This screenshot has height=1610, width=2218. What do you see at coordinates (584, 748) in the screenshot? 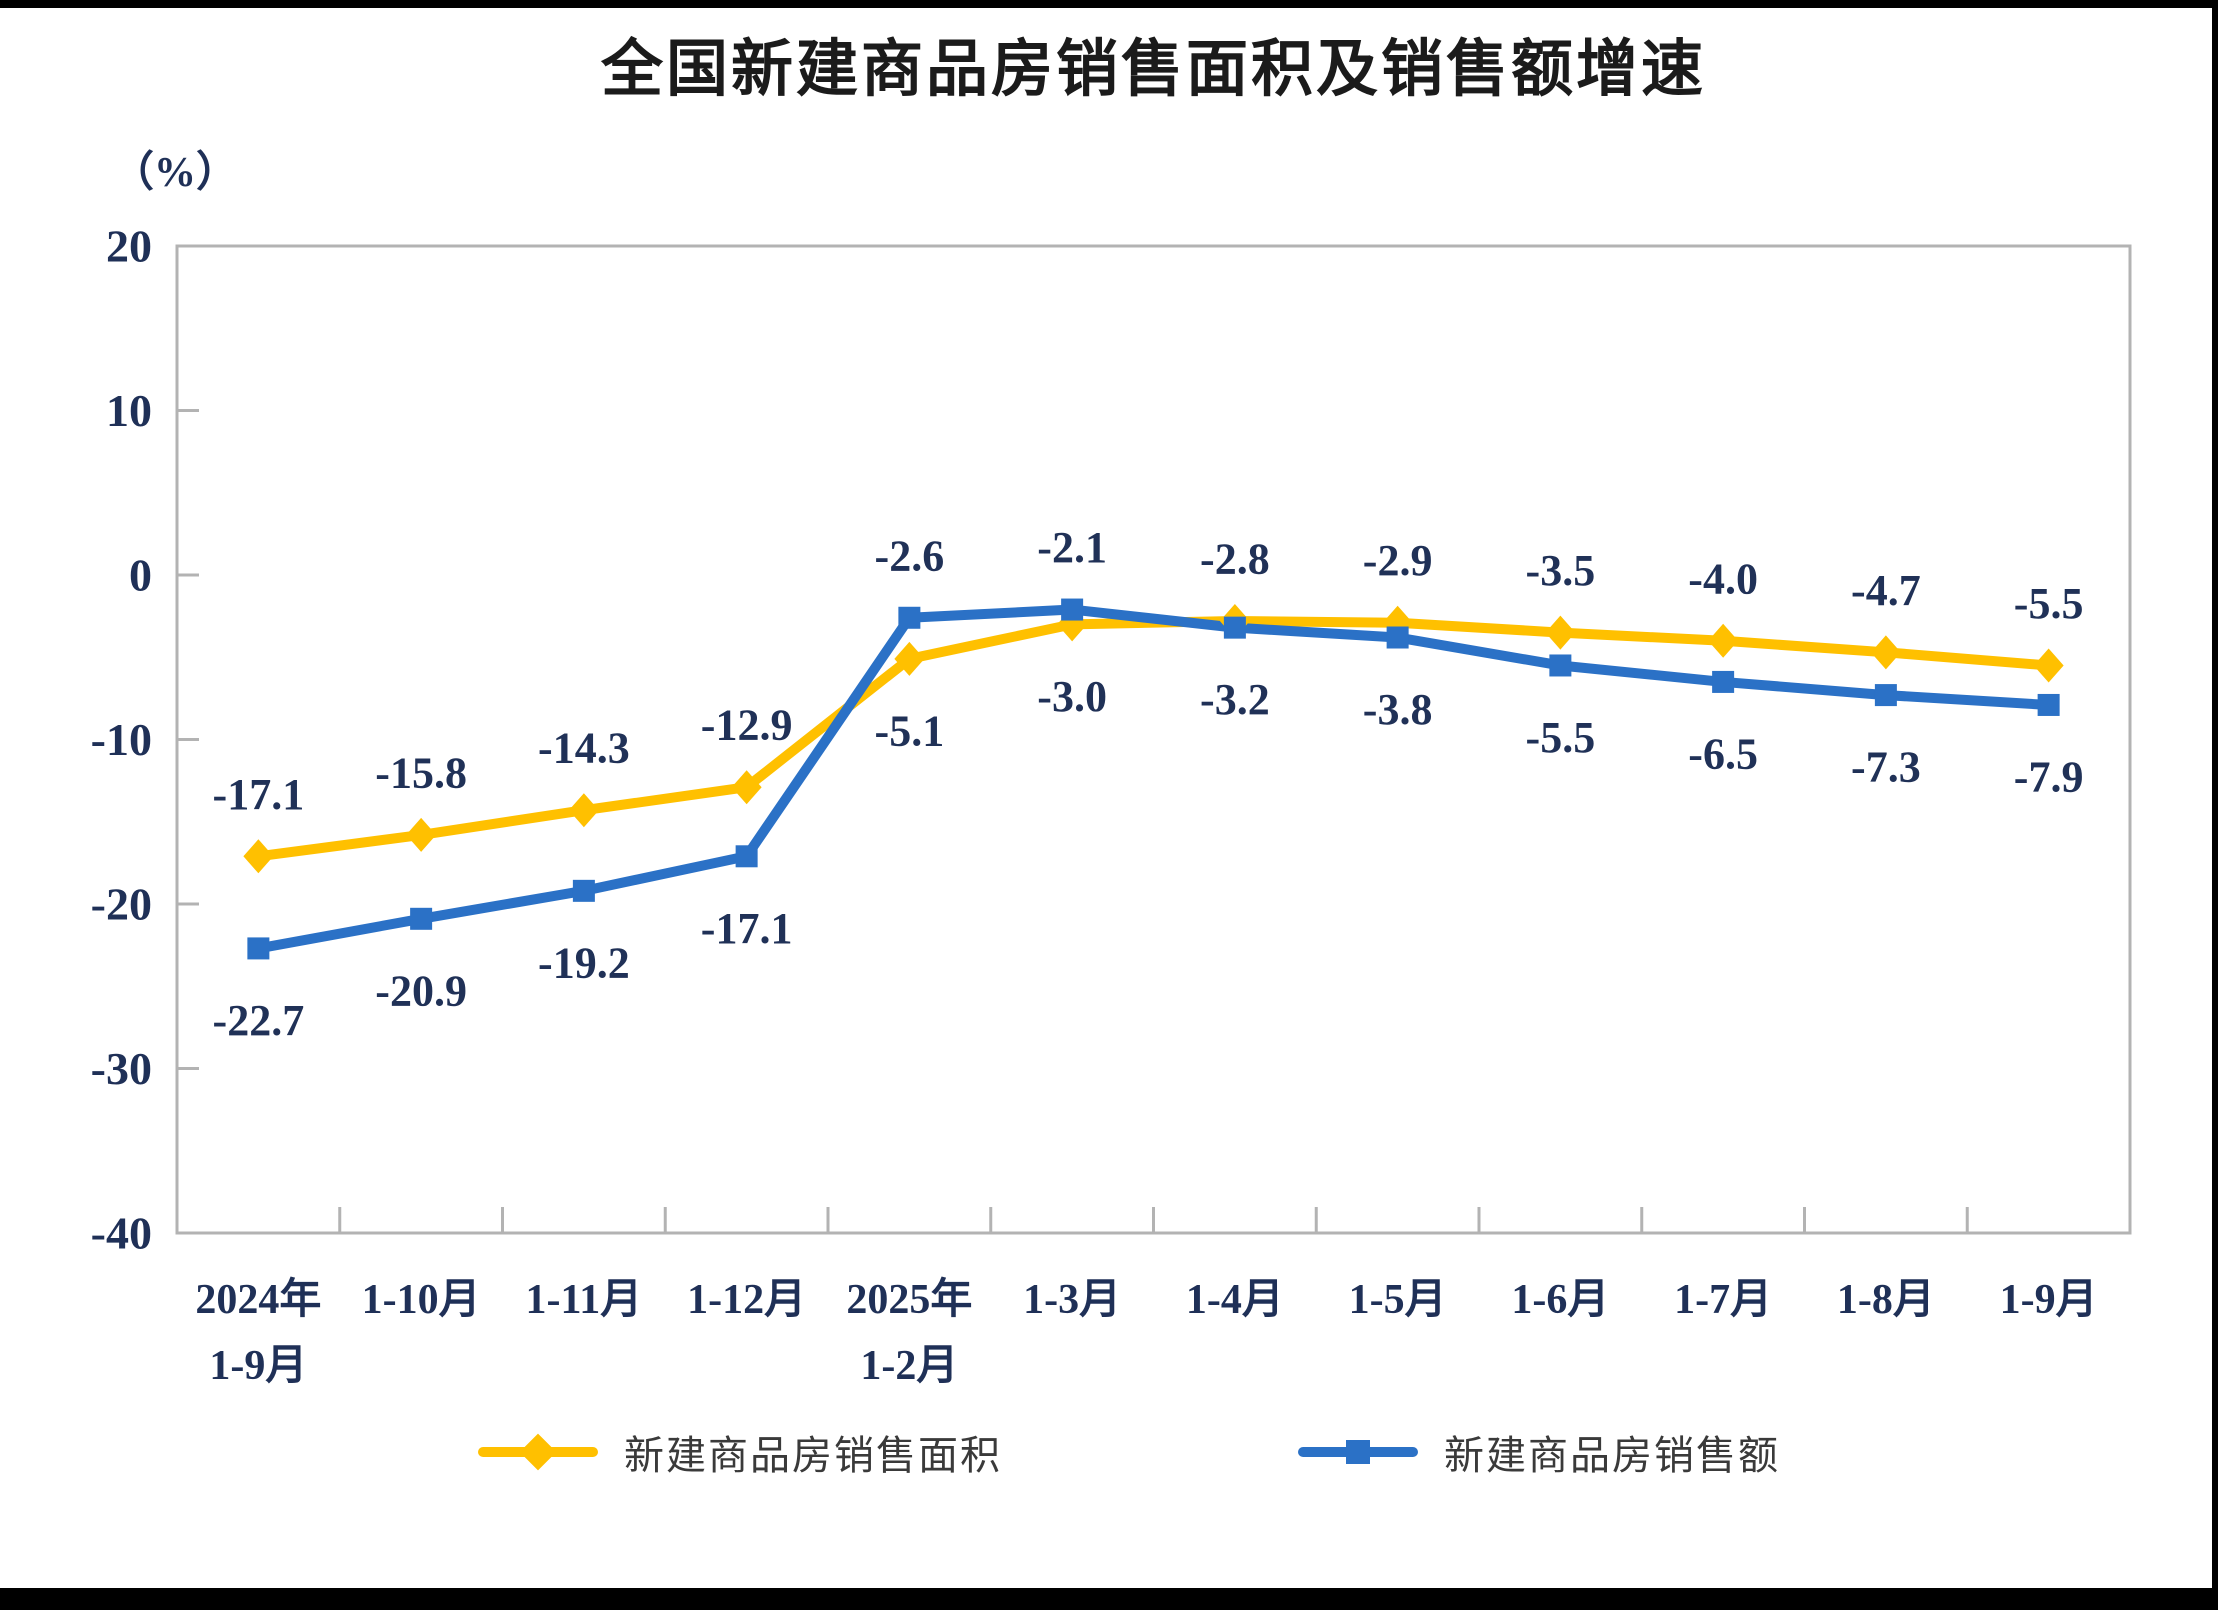
I see `data-label: -14.3` at bounding box center [584, 748].